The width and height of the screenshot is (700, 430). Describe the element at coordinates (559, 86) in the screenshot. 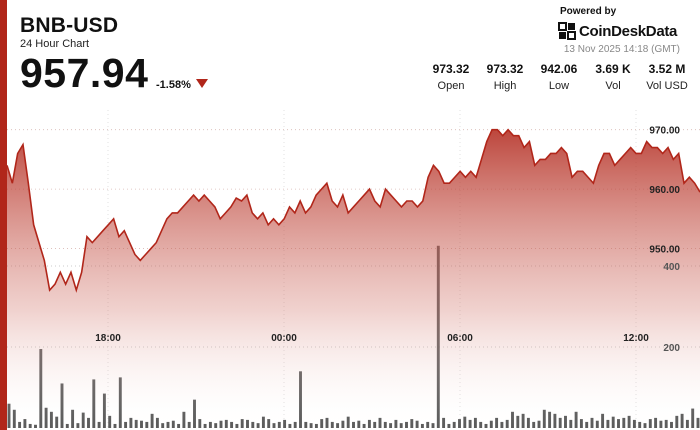

I see `stat-label: Low` at that location.